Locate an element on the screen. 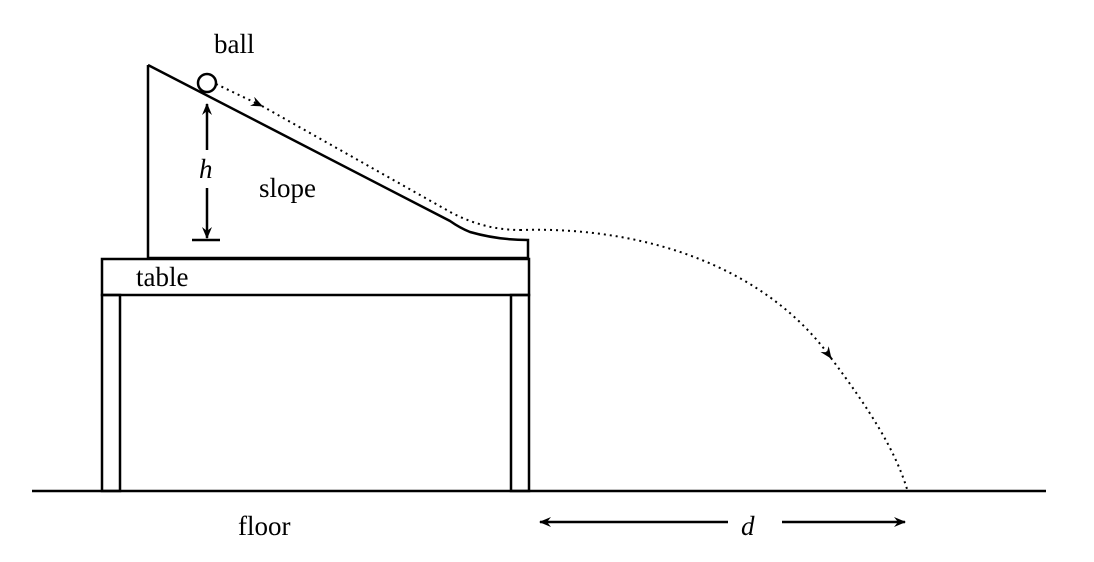  trajectory-flight is located at coordinates (675, 293).